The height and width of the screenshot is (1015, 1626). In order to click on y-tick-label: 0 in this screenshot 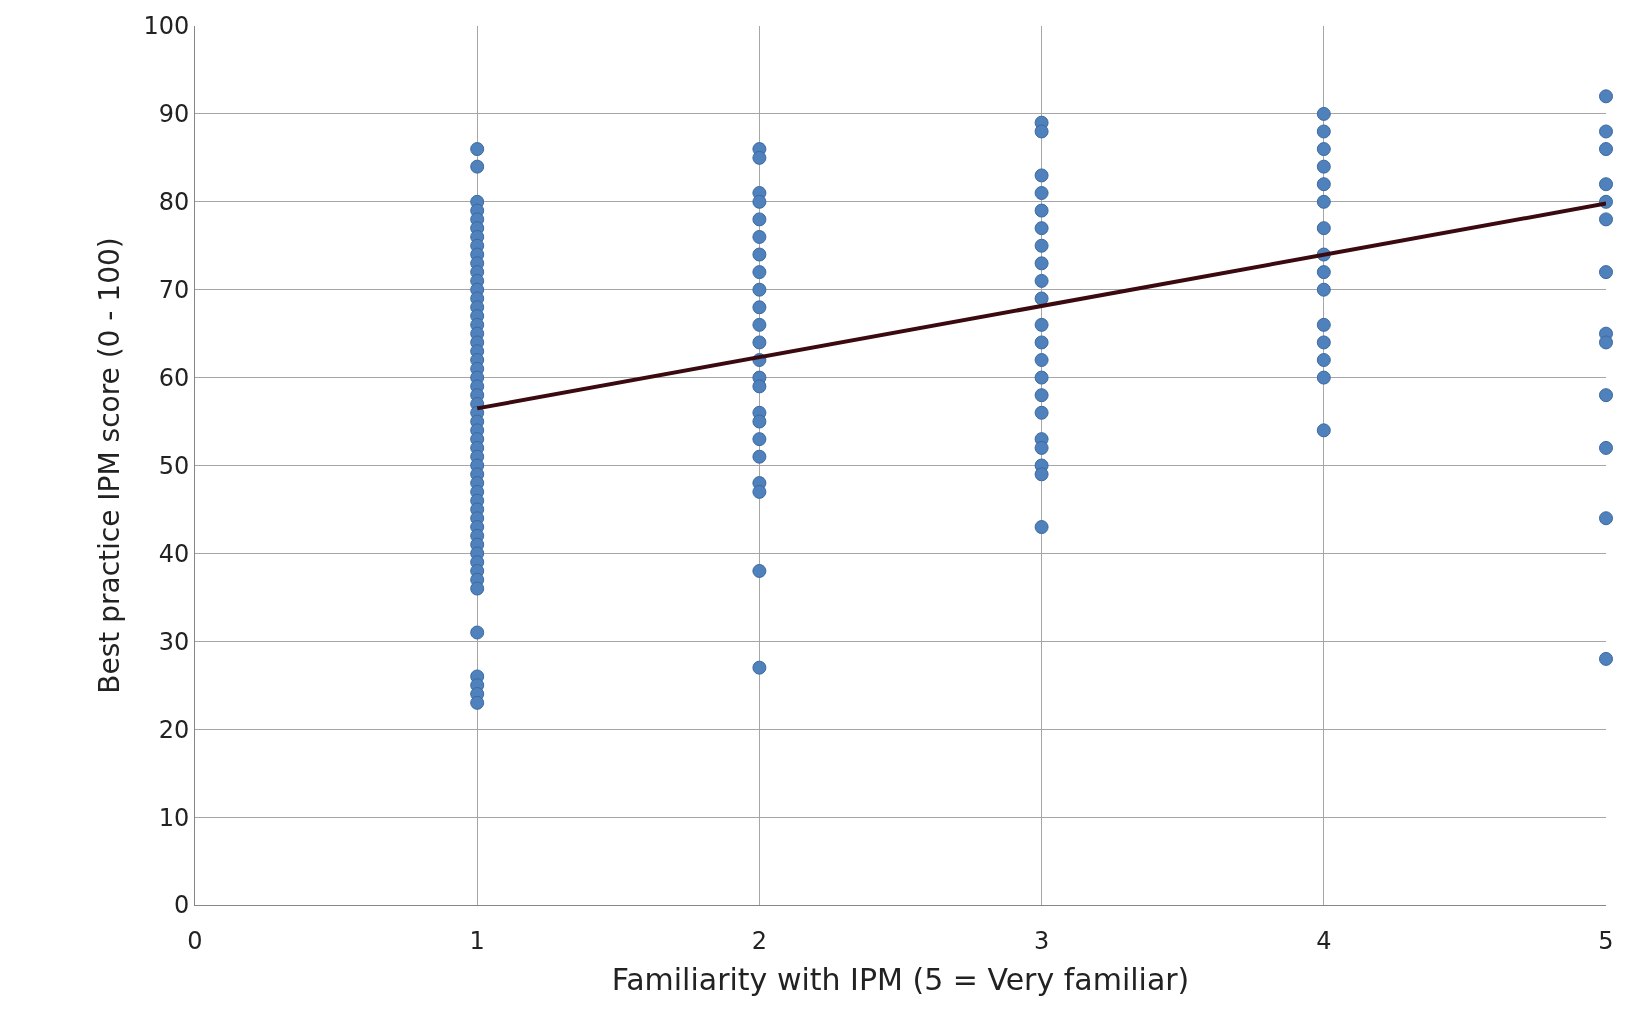, I will do `click(181, 905)`.